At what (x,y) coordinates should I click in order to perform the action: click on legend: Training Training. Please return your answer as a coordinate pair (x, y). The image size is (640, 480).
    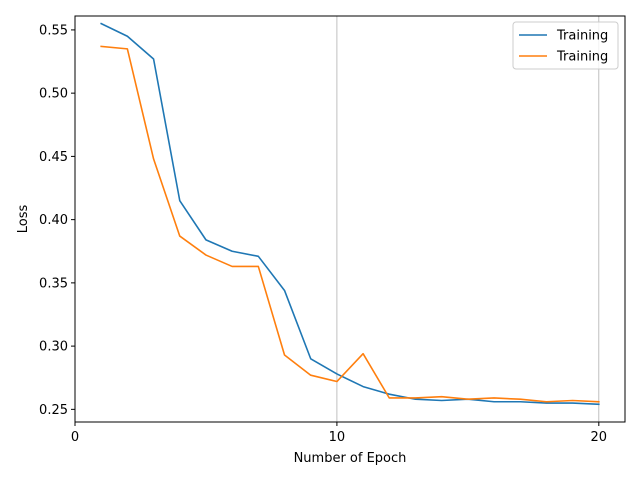
    Looking at the image, I should click on (565, 45).